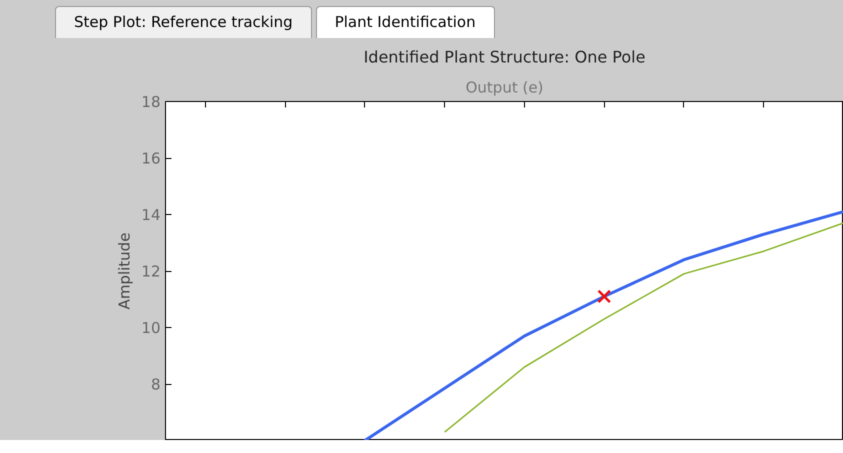 The image size is (843, 453). What do you see at coordinates (151, 102) in the screenshot?
I see `y-tick-label: 18` at bounding box center [151, 102].